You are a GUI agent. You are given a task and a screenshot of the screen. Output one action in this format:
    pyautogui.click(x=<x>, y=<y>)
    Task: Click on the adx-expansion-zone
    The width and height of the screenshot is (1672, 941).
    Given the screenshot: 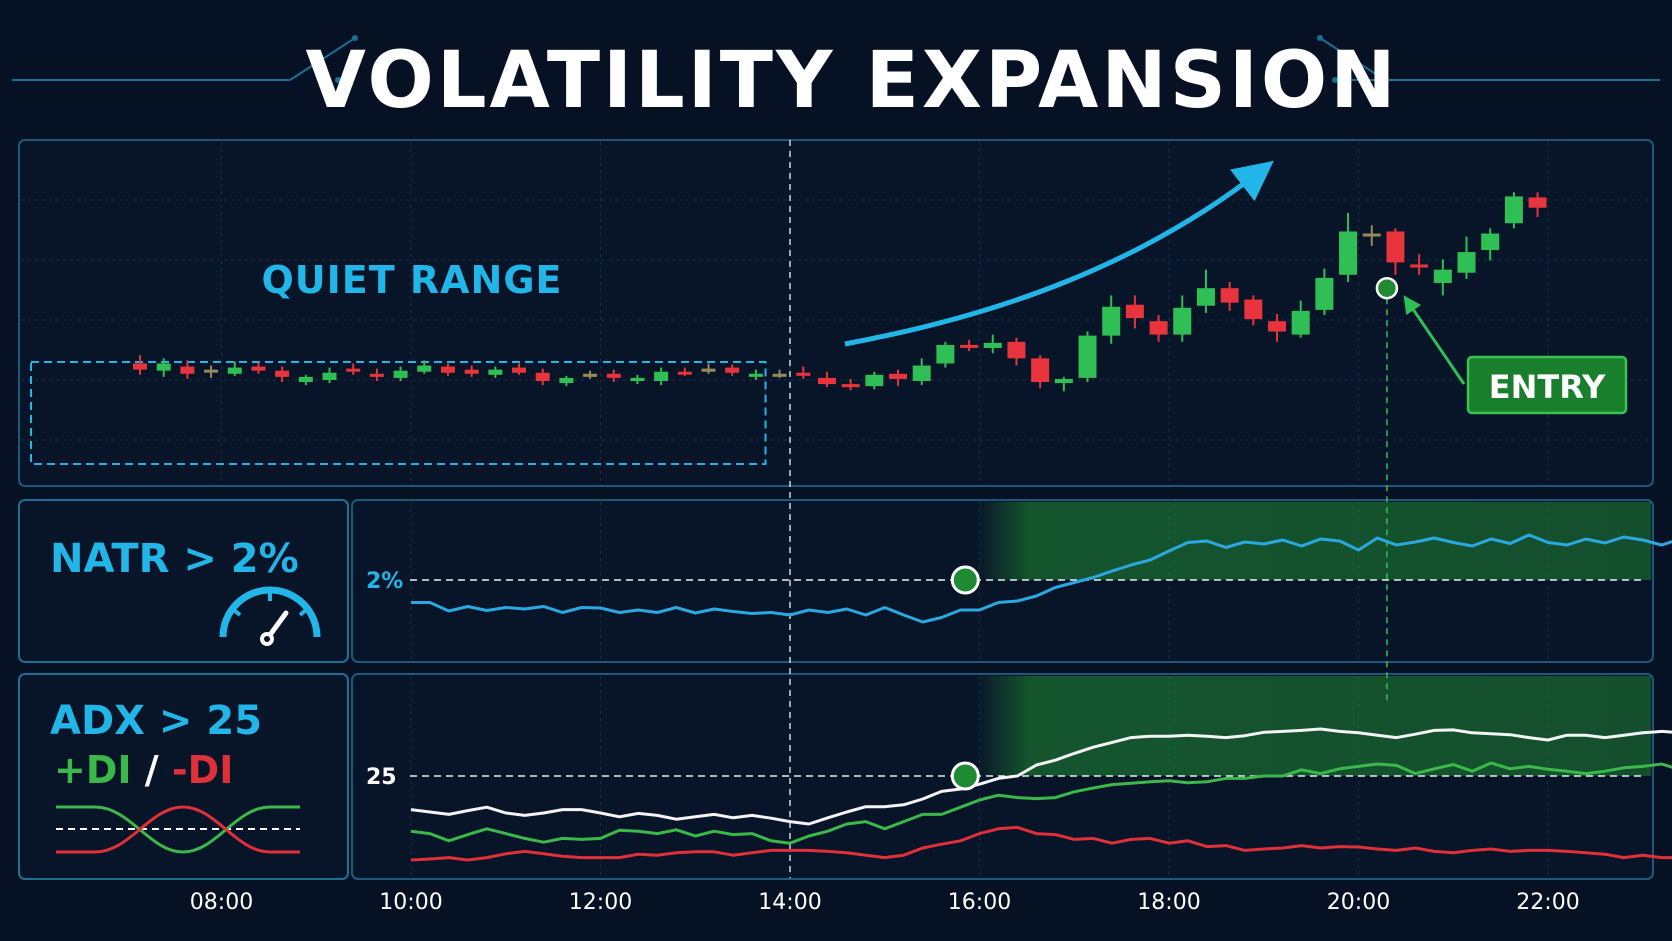 What is the action you would take?
    pyautogui.click(x=1313, y=726)
    